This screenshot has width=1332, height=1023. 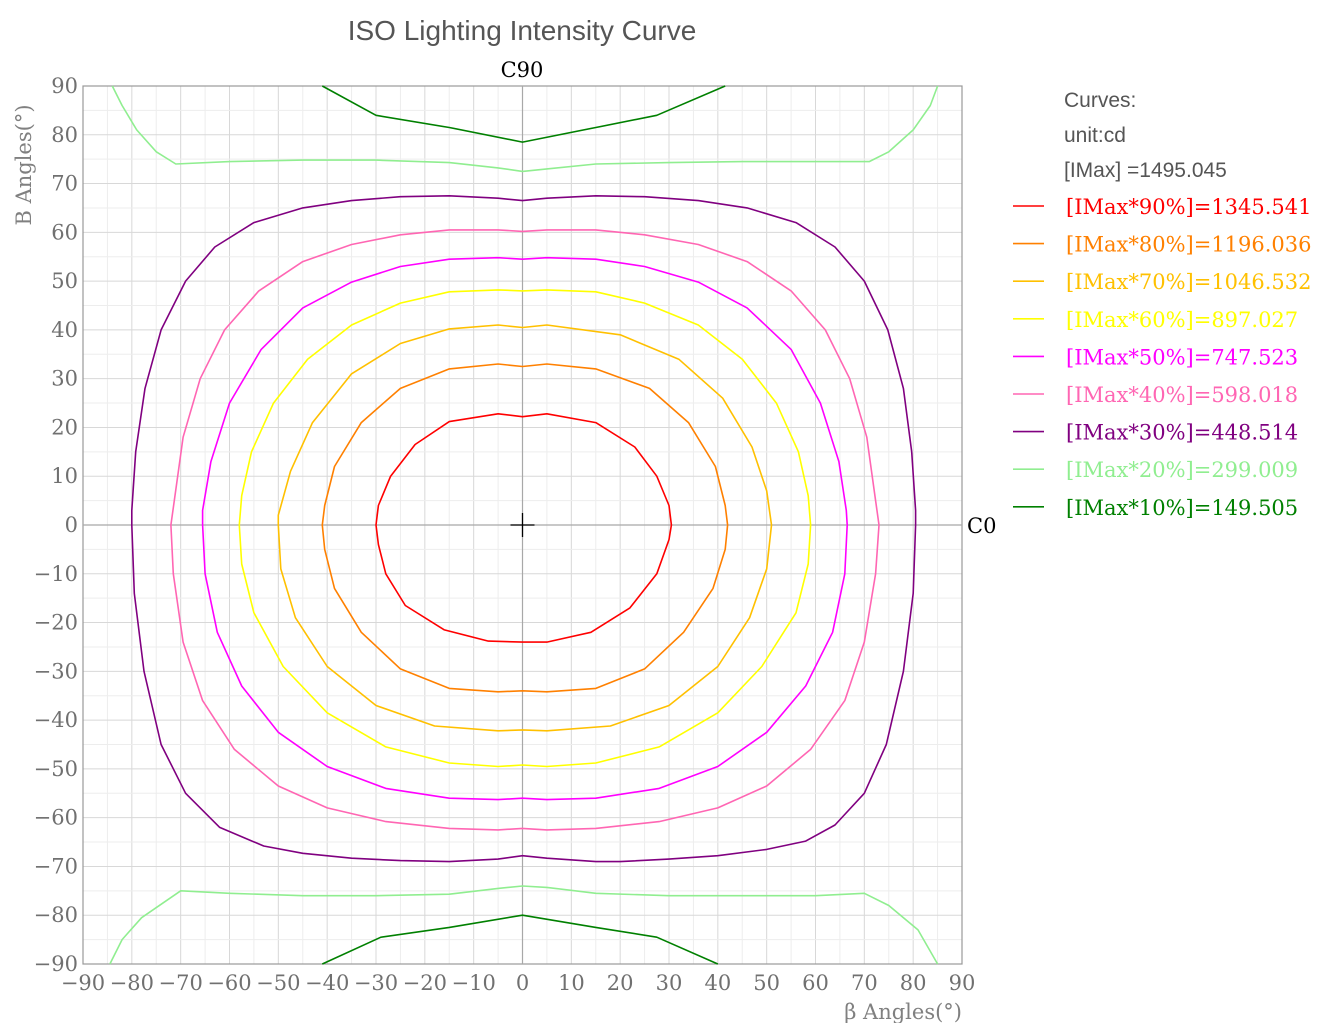 What do you see at coordinates (913, 983) in the screenshot?
I see `x-tick-label: 80` at bounding box center [913, 983].